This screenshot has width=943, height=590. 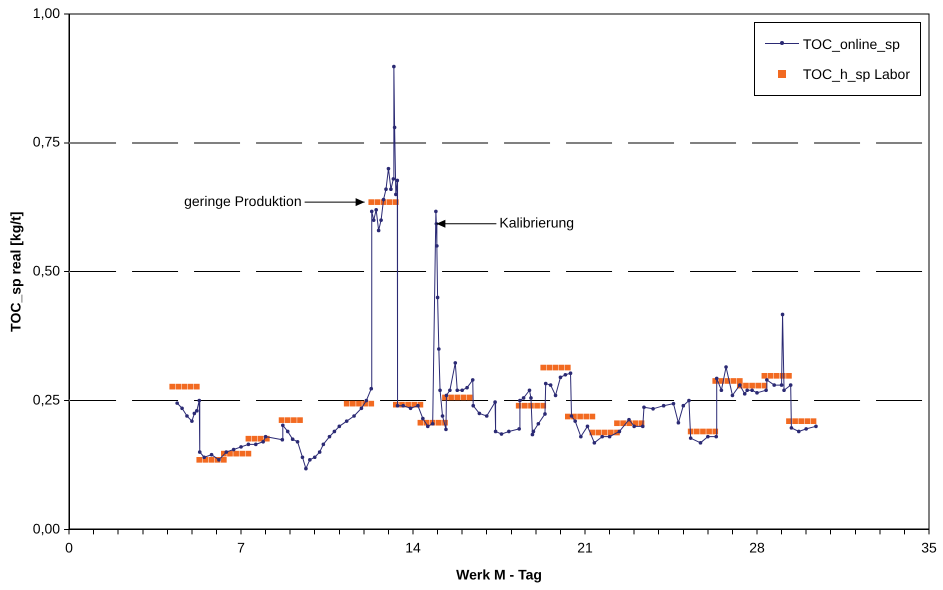 What do you see at coordinates (46, 270) in the screenshot?
I see `y-tick-label: 0,50` at bounding box center [46, 270].